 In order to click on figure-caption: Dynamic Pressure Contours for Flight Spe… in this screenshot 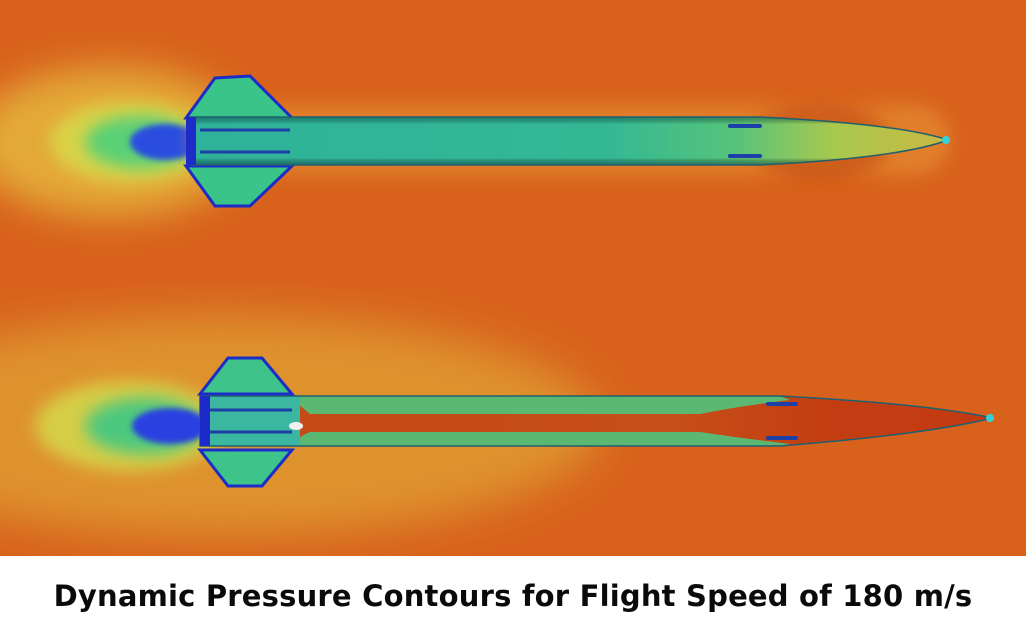, I will do `click(513, 596)`.